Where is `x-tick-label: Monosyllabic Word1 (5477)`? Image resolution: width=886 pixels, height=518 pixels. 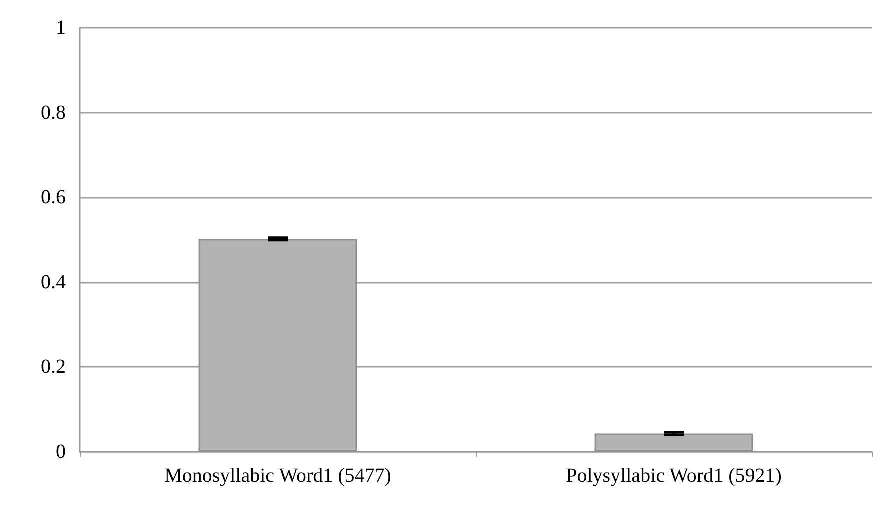
x-tick-label: Monosyllabic Word1 (5477) is located at coordinates (278, 476).